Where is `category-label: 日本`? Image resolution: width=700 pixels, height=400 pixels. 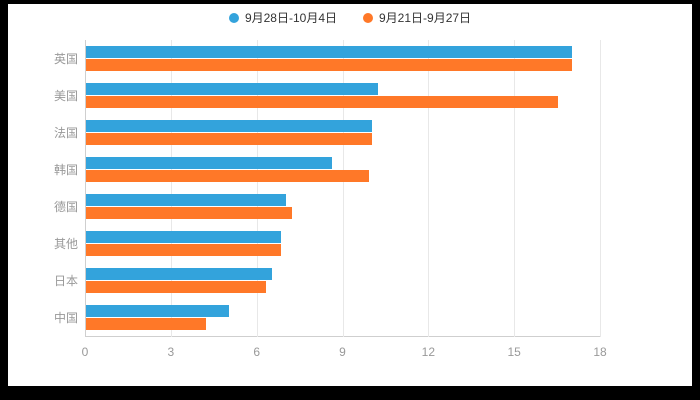
category-label: 日本 is located at coordinates (65, 281).